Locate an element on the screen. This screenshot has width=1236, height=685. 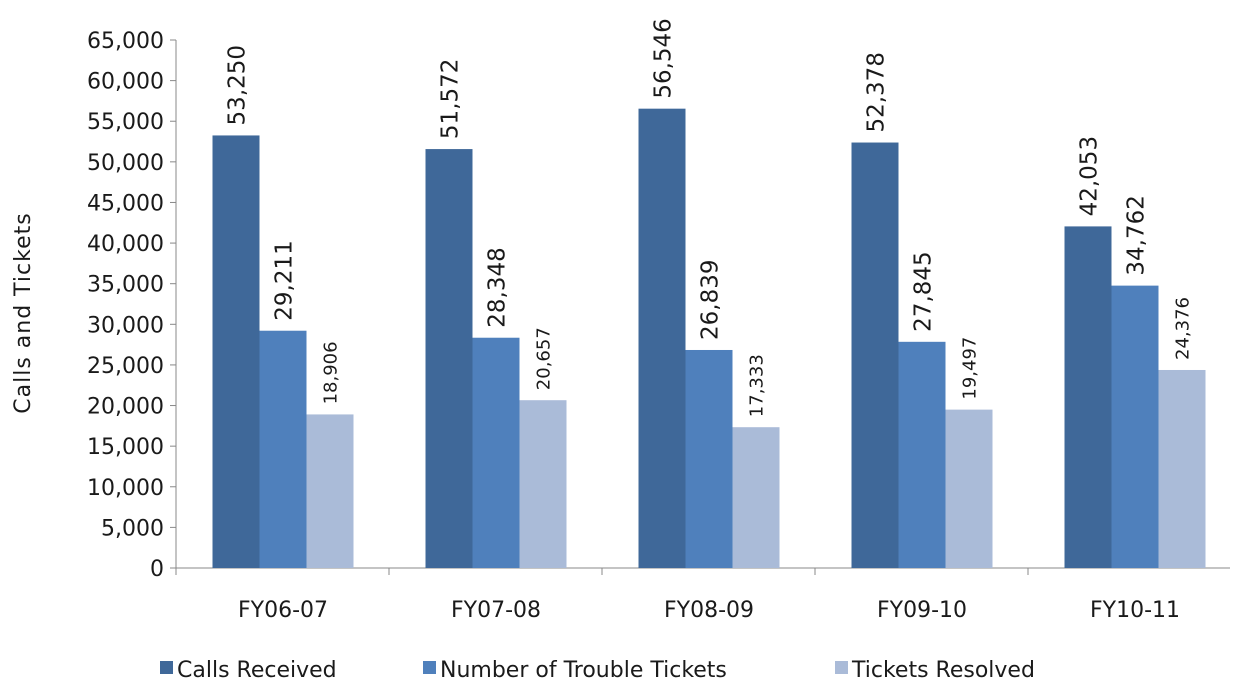
data-label: 51,572 is located at coordinates (450, 99).